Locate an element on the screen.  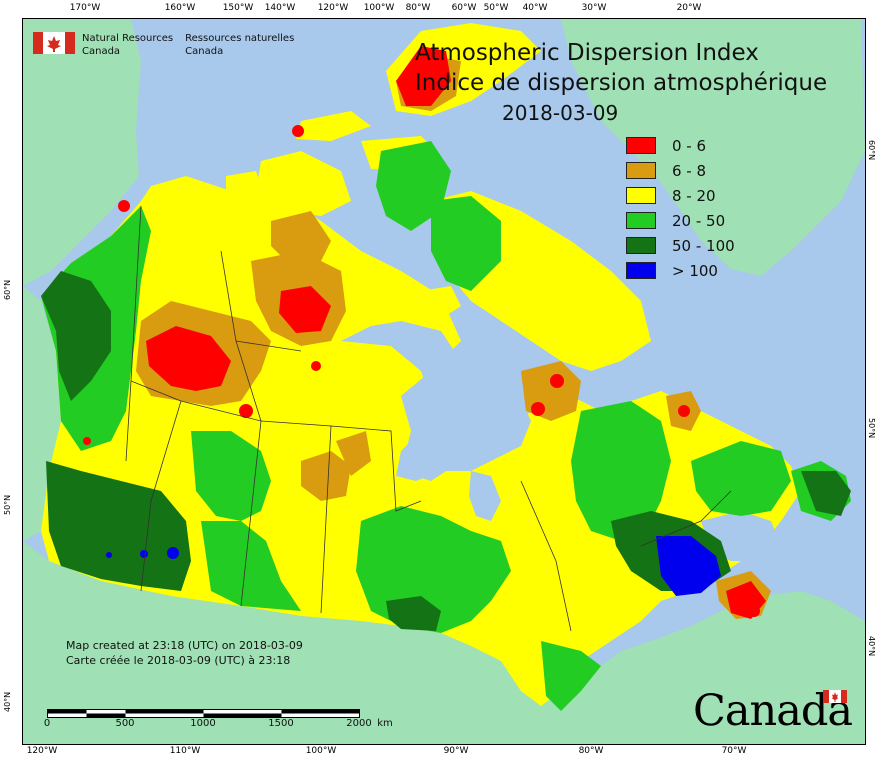
legend-item: 0 - 6 is located at coordinates (680, 145).